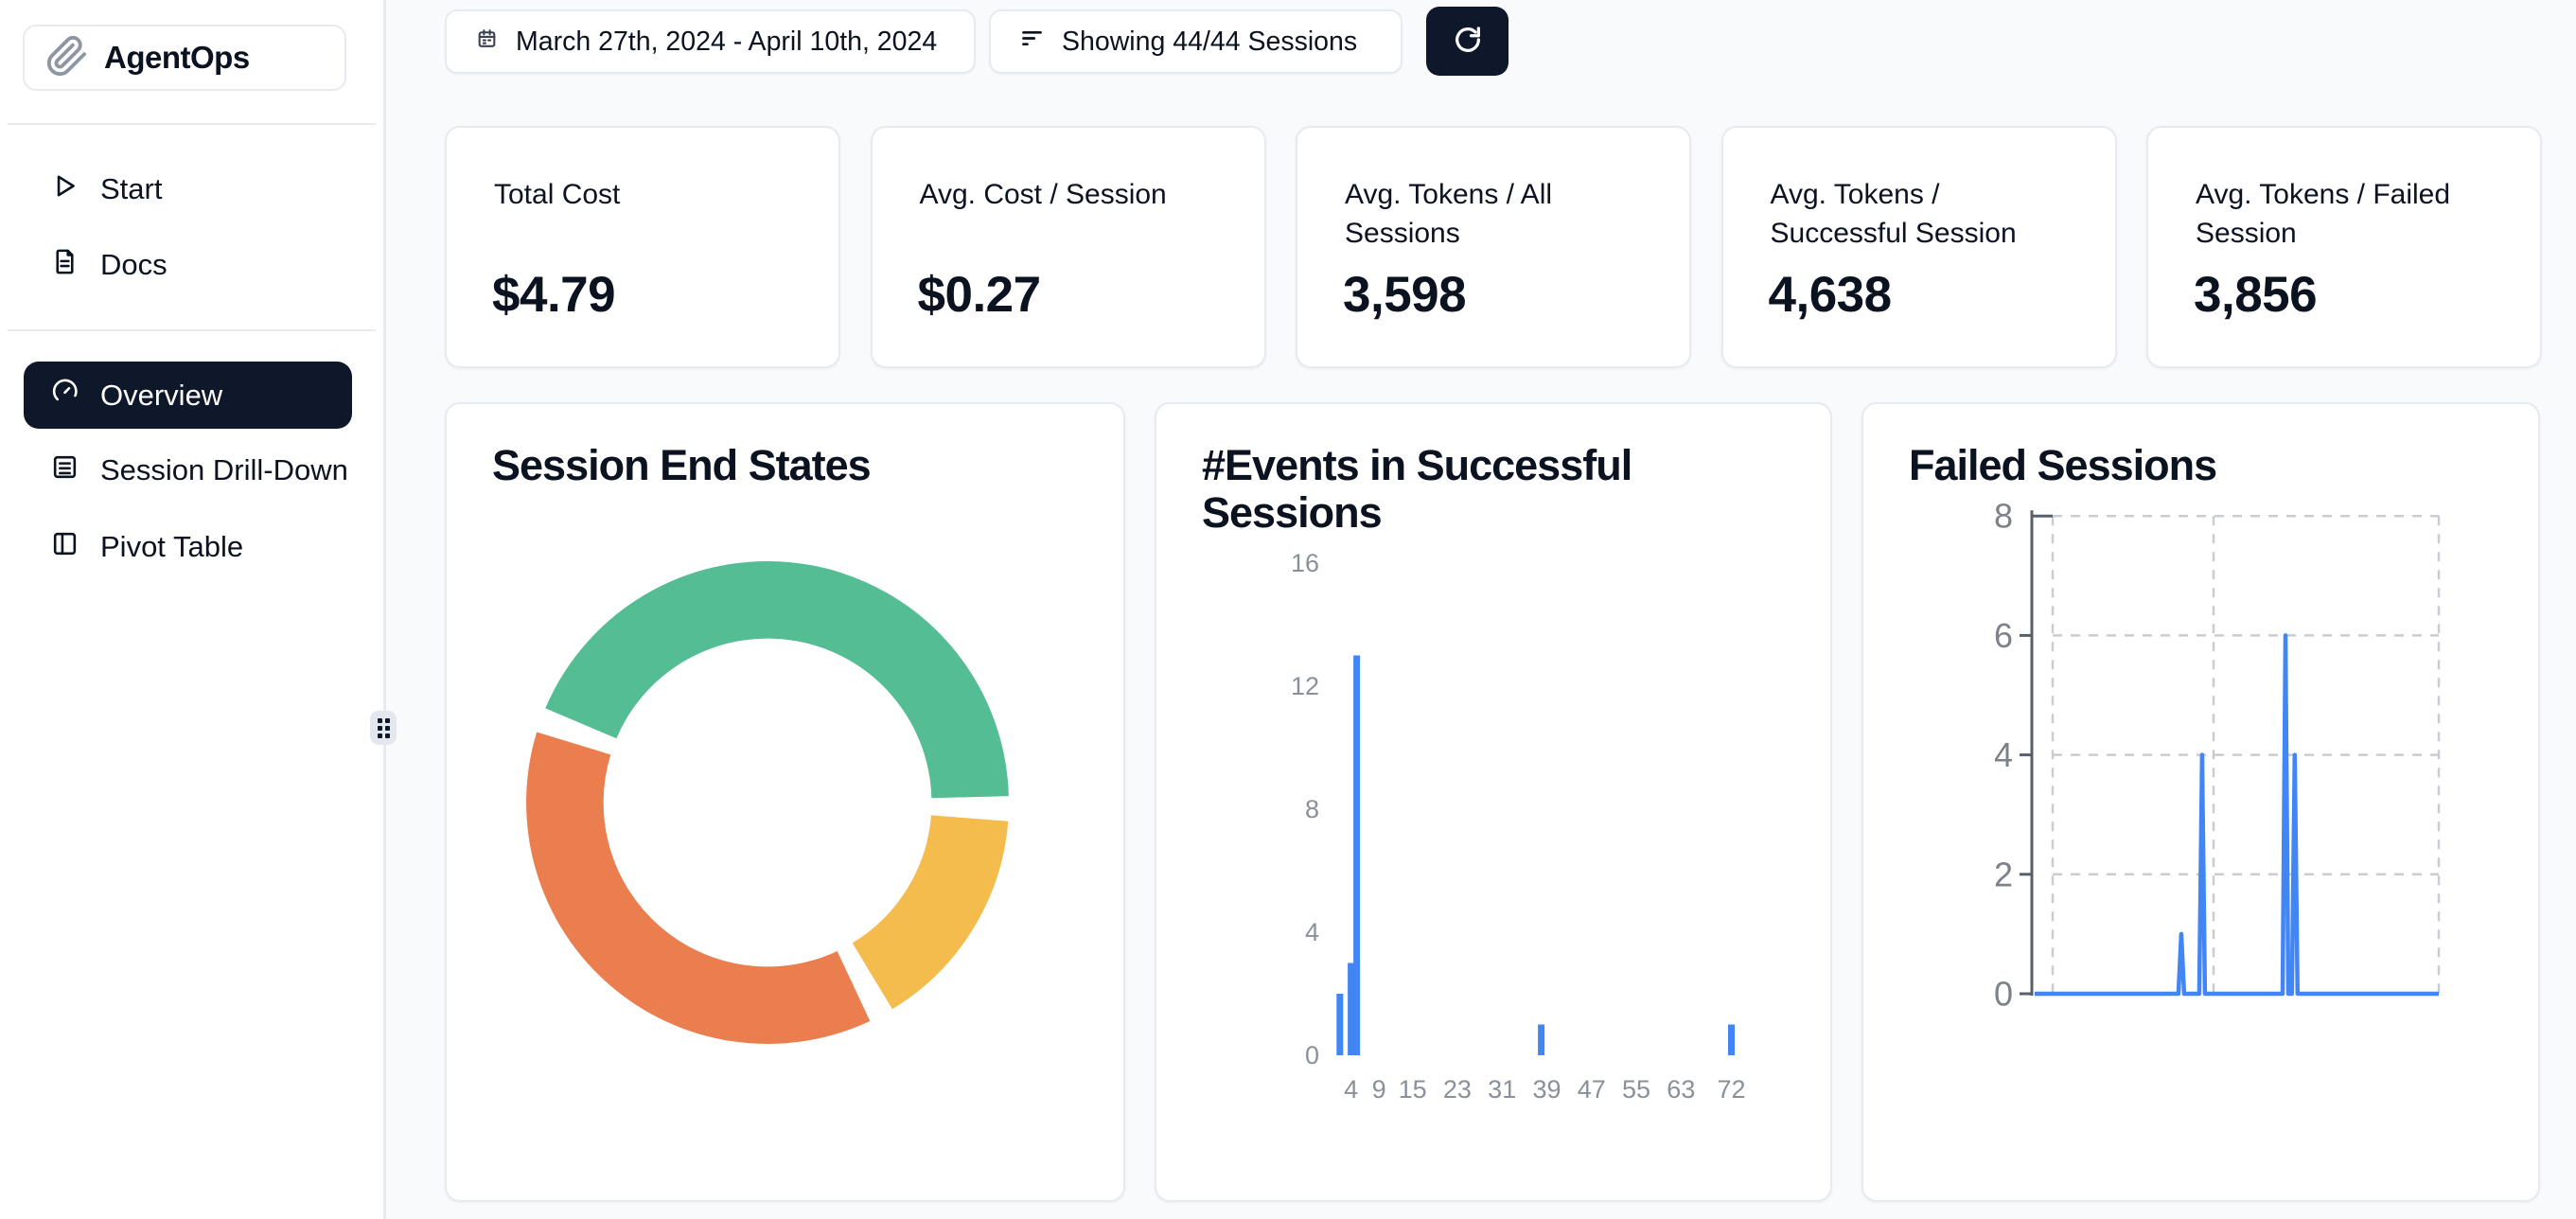 Image resolution: width=2576 pixels, height=1219 pixels. Describe the element at coordinates (1893, 214) in the screenshot. I see `stat-label: Avg. Tokens / Successful Session` at that location.